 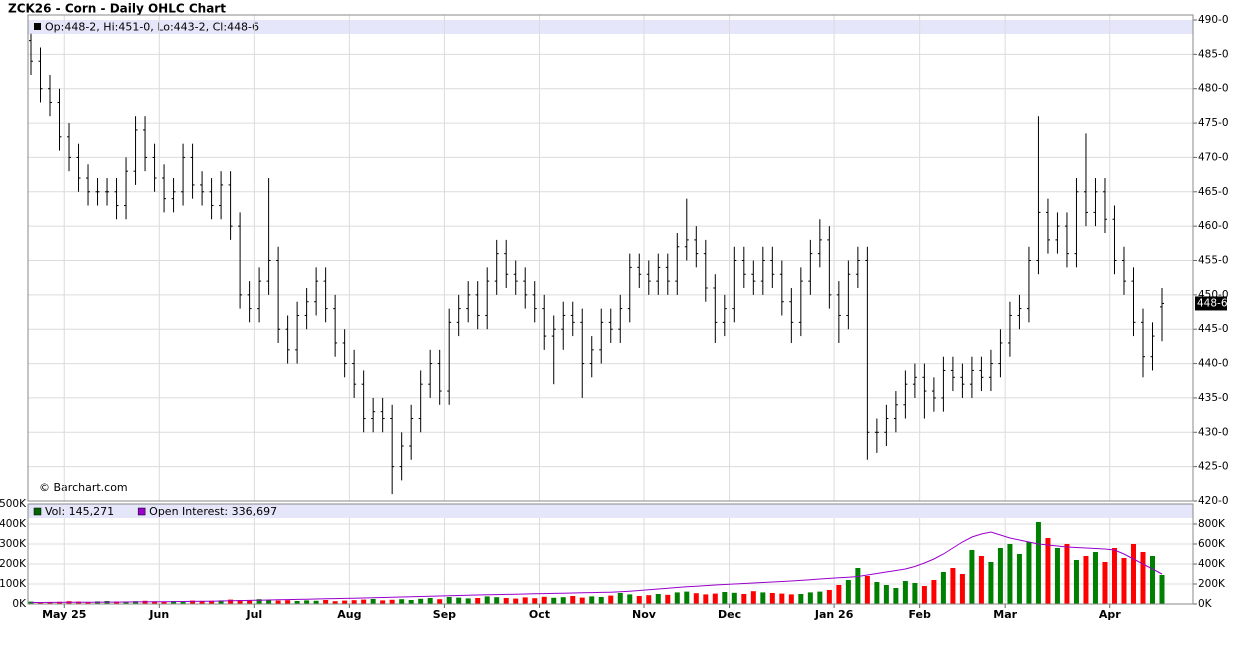 I want to click on y-tick-label: 0K, so click(x=19, y=604).